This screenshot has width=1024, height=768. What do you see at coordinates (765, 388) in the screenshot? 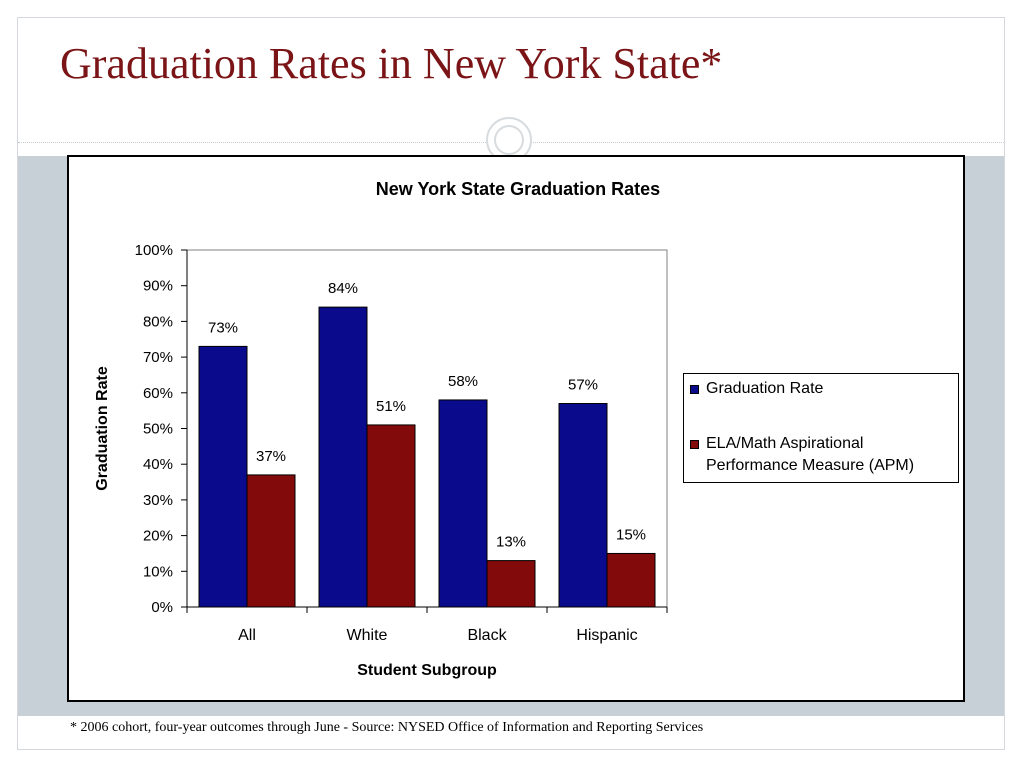
I see `legend-label: Graduation Rate` at bounding box center [765, 388].